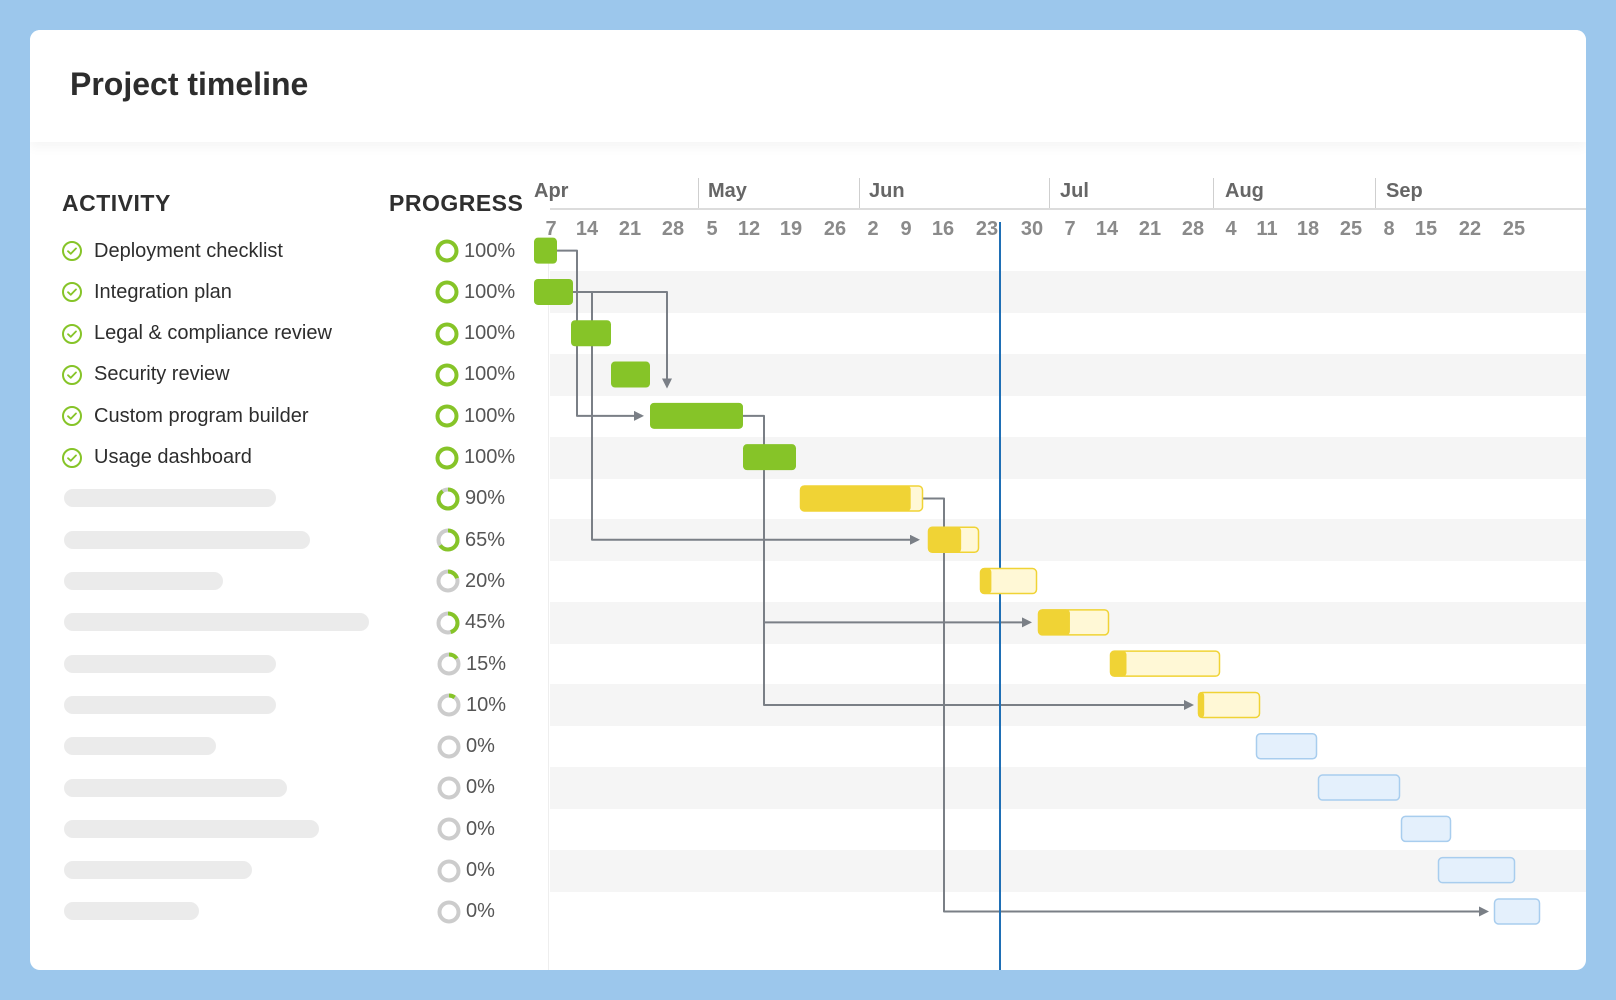 This screenshot has height=1000, width=1616. What do you see at coordinates (189, 84) in the screenshot?
I see `page-title: Project timeline` at bounding box center [189, 84].